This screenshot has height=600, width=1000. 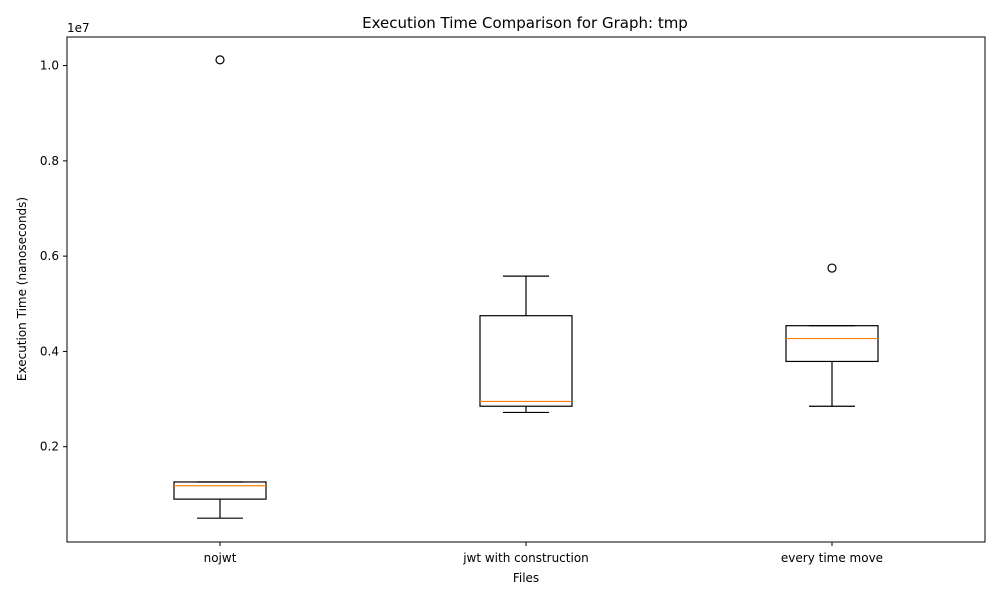 I want to click on y-tick-label: 0.6, so click(x=49, y=256).